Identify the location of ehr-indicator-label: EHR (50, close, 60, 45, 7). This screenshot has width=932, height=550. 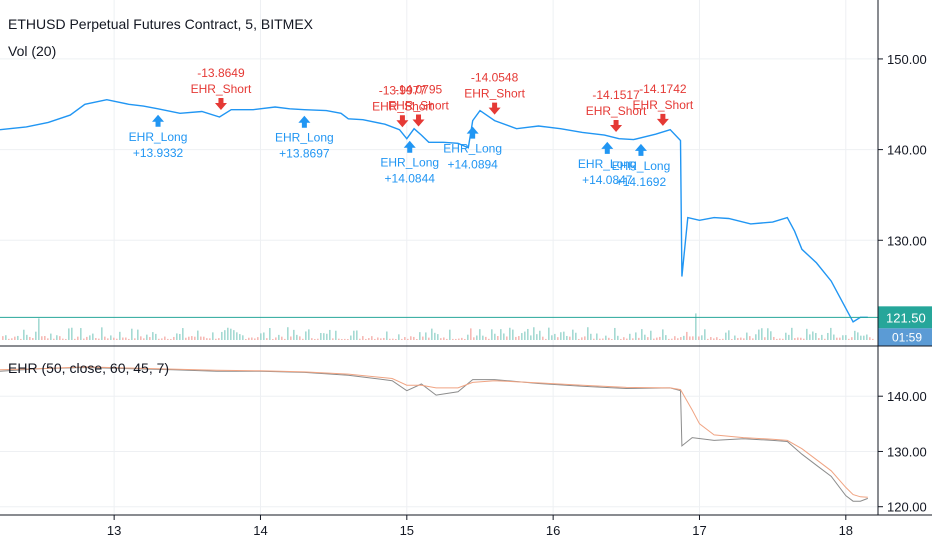
(88, 368).